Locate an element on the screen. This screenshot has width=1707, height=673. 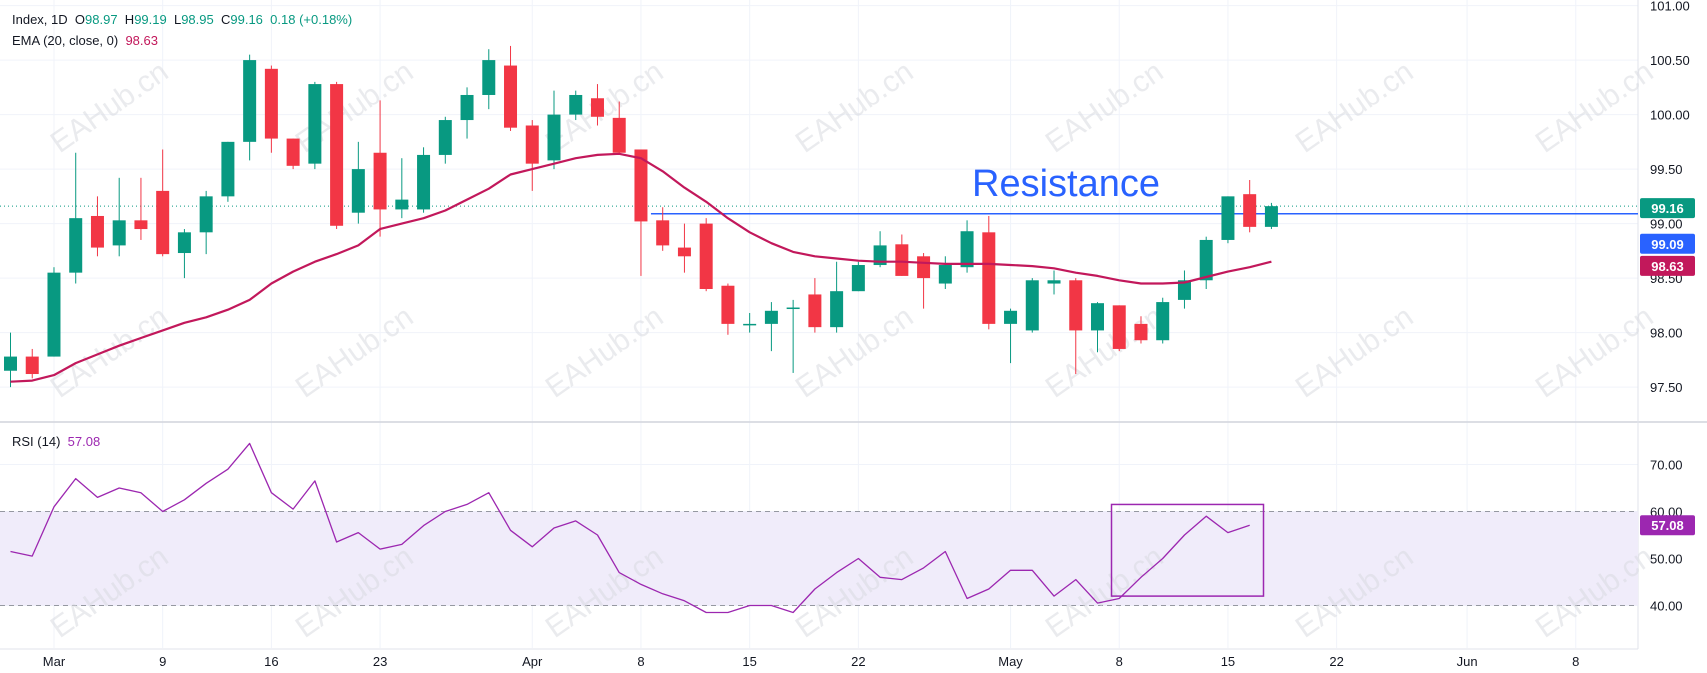
ema-badge: 98.63 is located at coordinates (1667, 265).